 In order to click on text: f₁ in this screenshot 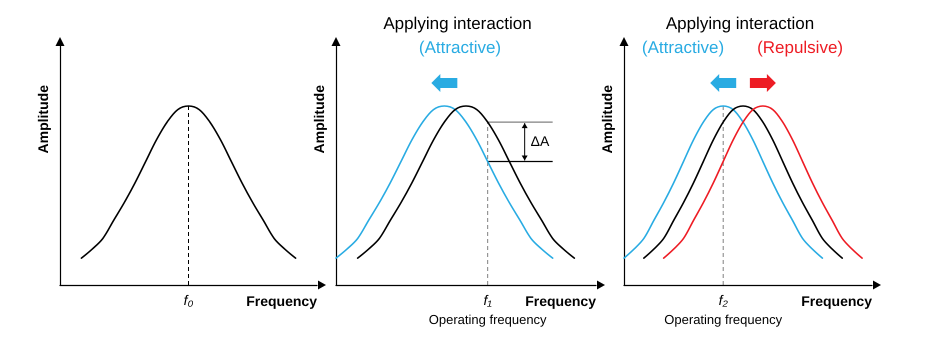, I will do `click(488, 300)`.